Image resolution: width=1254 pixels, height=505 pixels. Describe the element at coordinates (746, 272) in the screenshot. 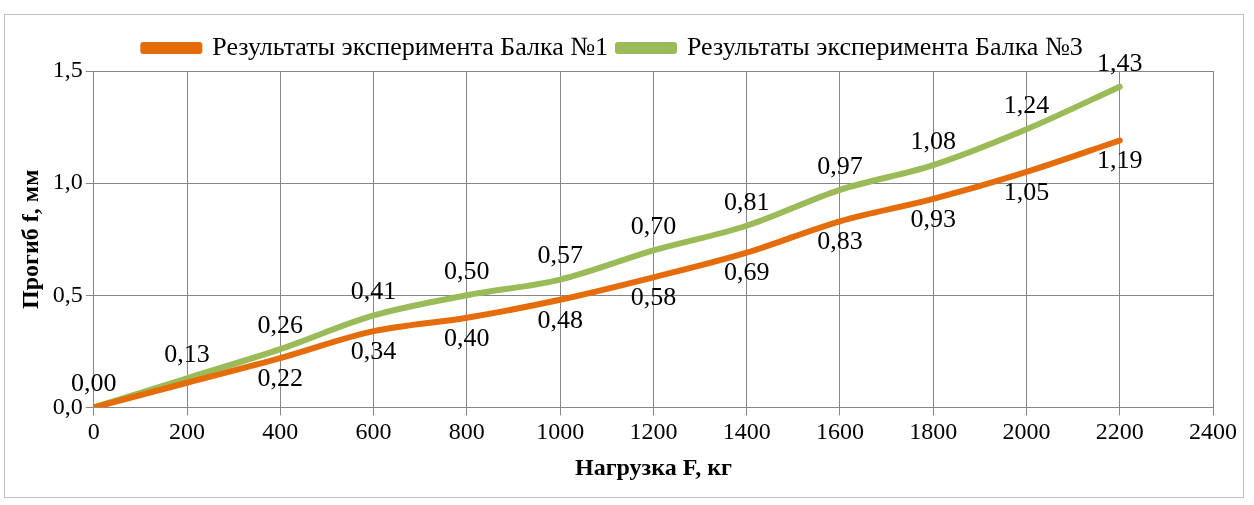

I see `data-label: 0,69` at that location.